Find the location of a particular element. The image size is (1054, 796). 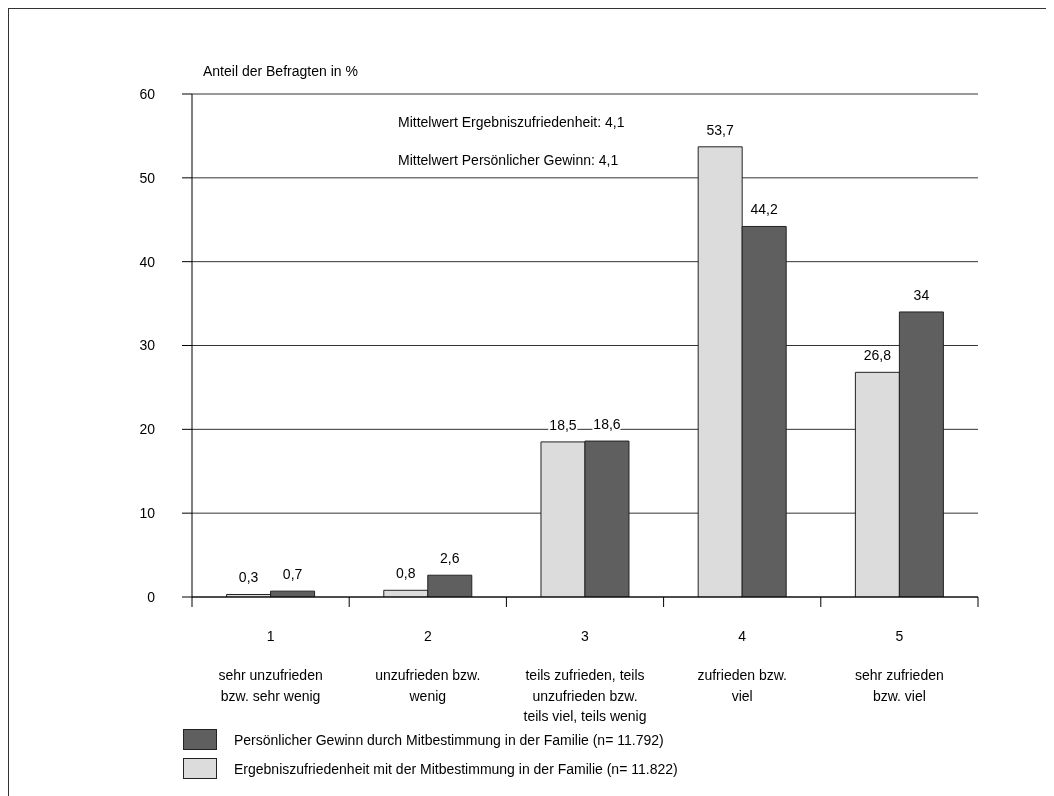

data-label: 34 is located at coordinates (921, 294).